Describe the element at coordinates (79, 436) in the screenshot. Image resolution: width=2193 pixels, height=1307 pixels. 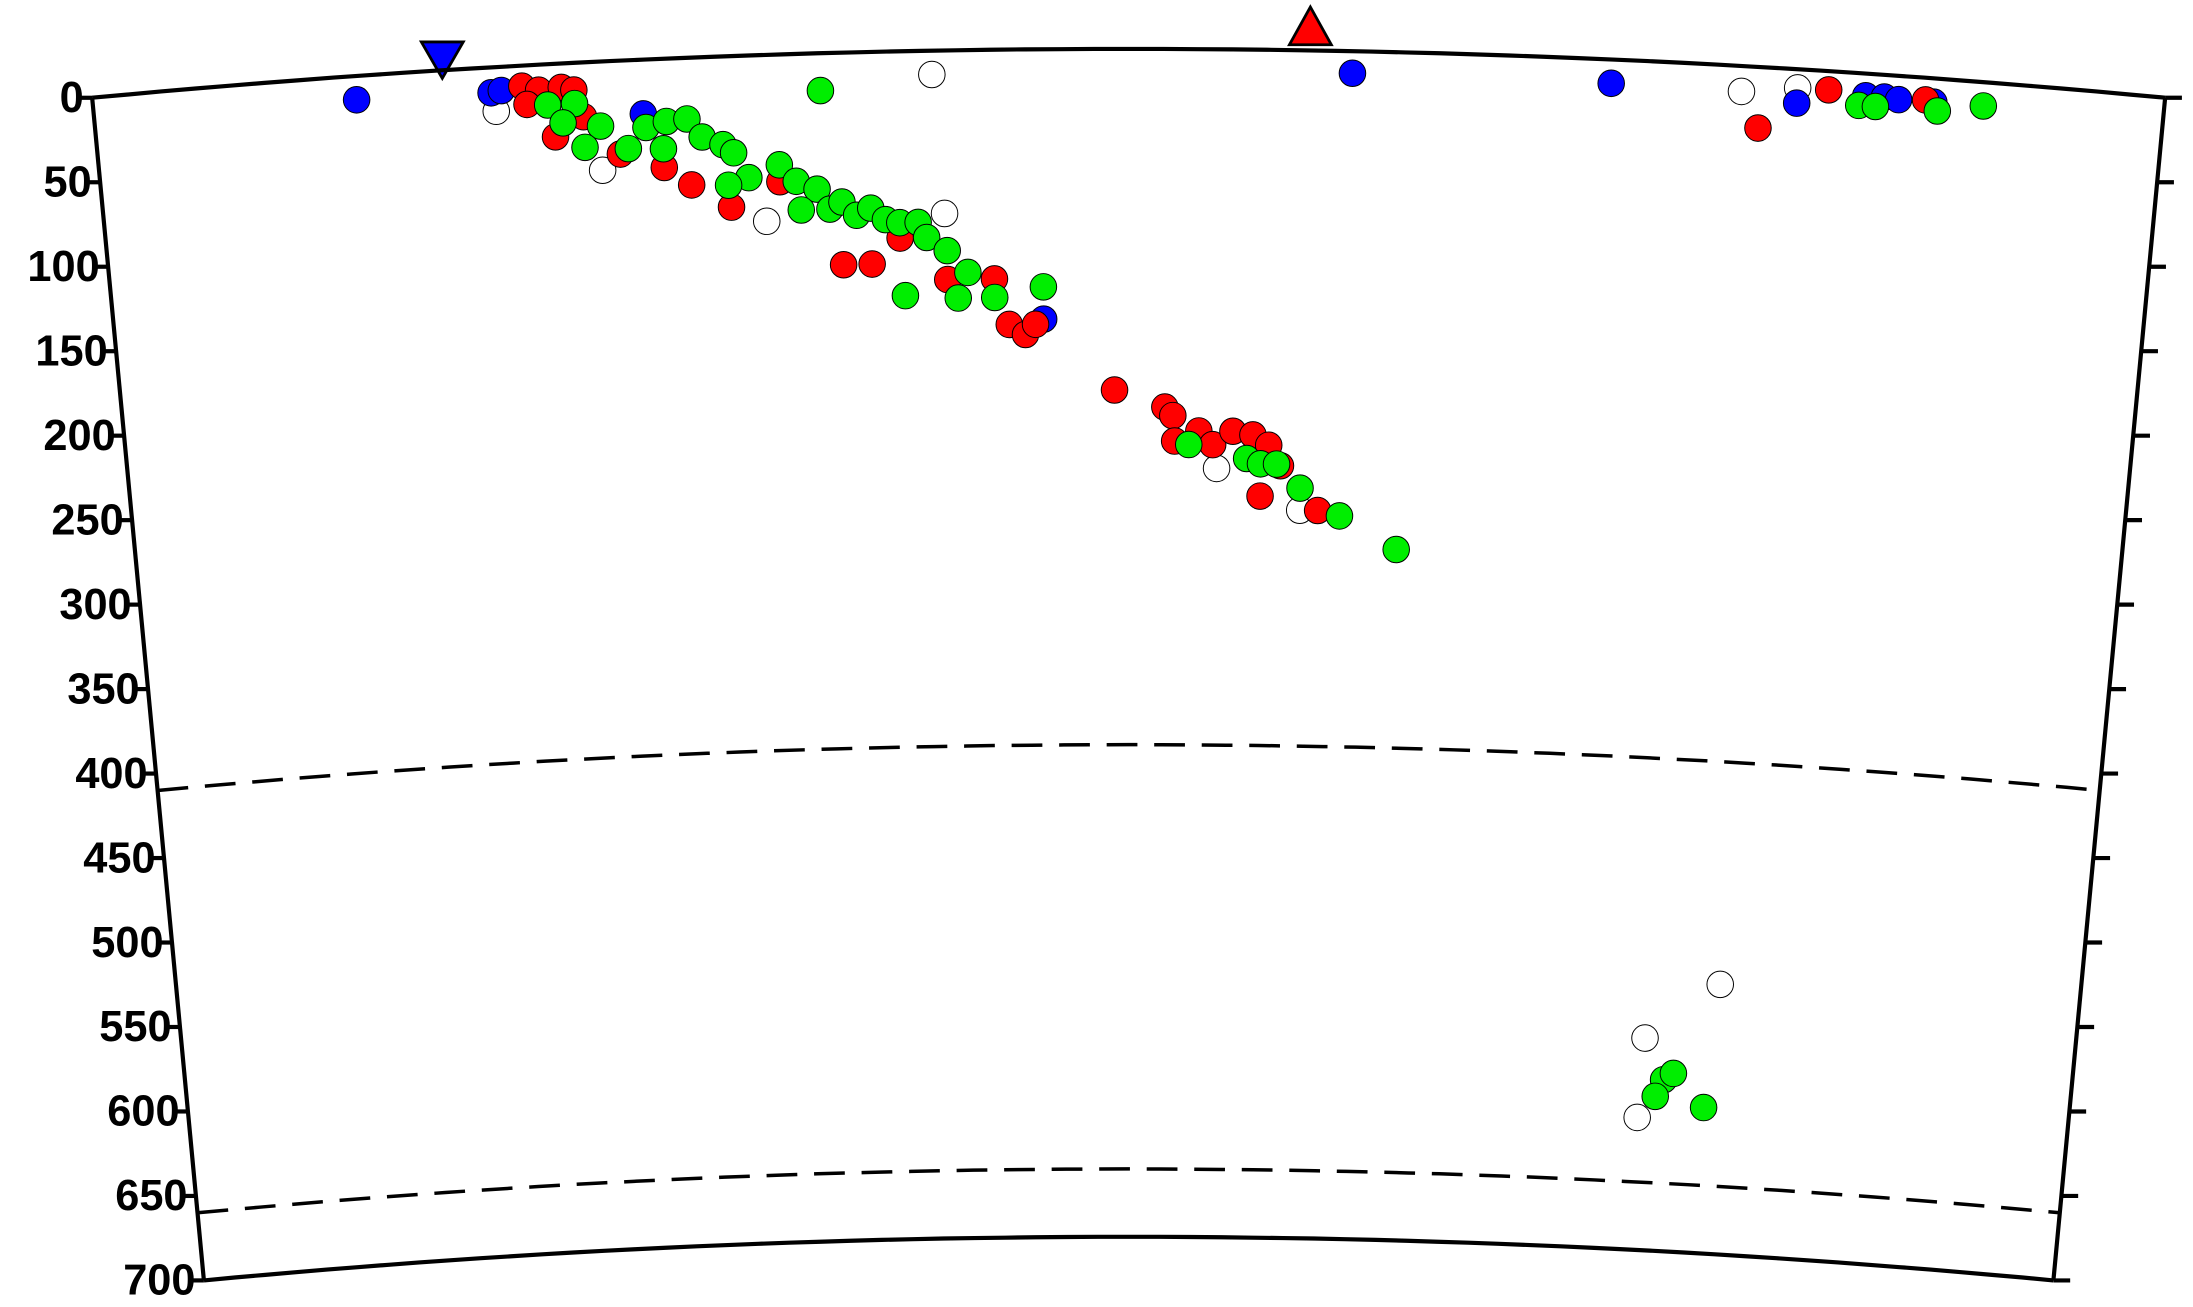
I see `y-tick-label: 200` at that location.